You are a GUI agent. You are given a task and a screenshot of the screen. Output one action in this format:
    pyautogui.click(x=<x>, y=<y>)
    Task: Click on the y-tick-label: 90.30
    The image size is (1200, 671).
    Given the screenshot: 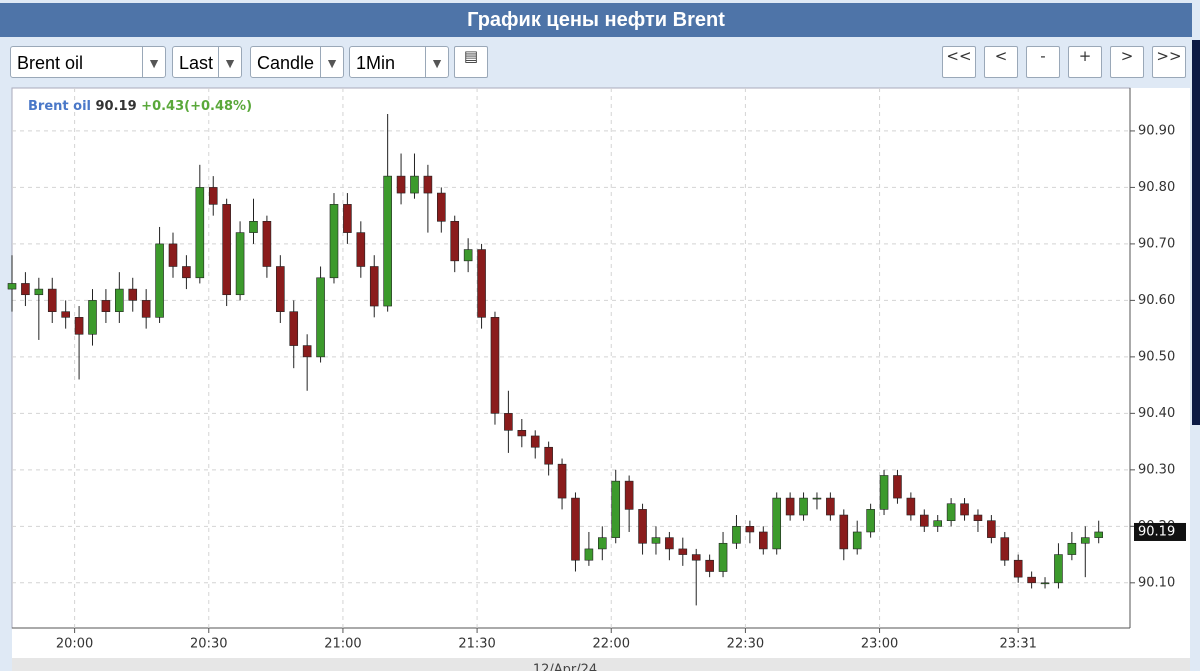 What is the action you would take?
    pyautogui.click(x=1156, y=469)
    